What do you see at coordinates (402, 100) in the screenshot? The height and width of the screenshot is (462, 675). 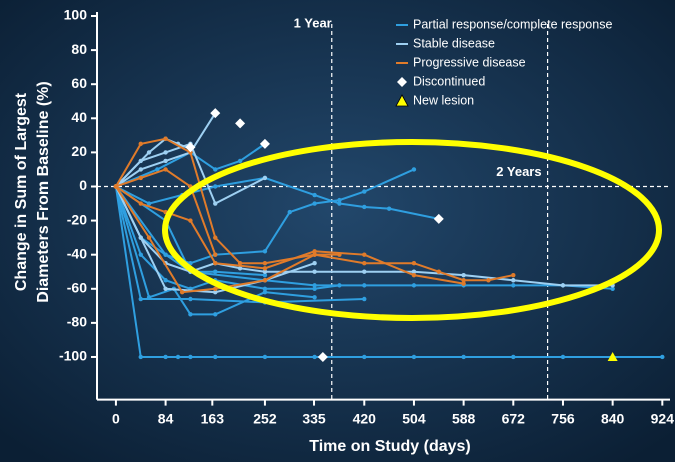 I see `legend-swatch` at bounding box center [402, 100].